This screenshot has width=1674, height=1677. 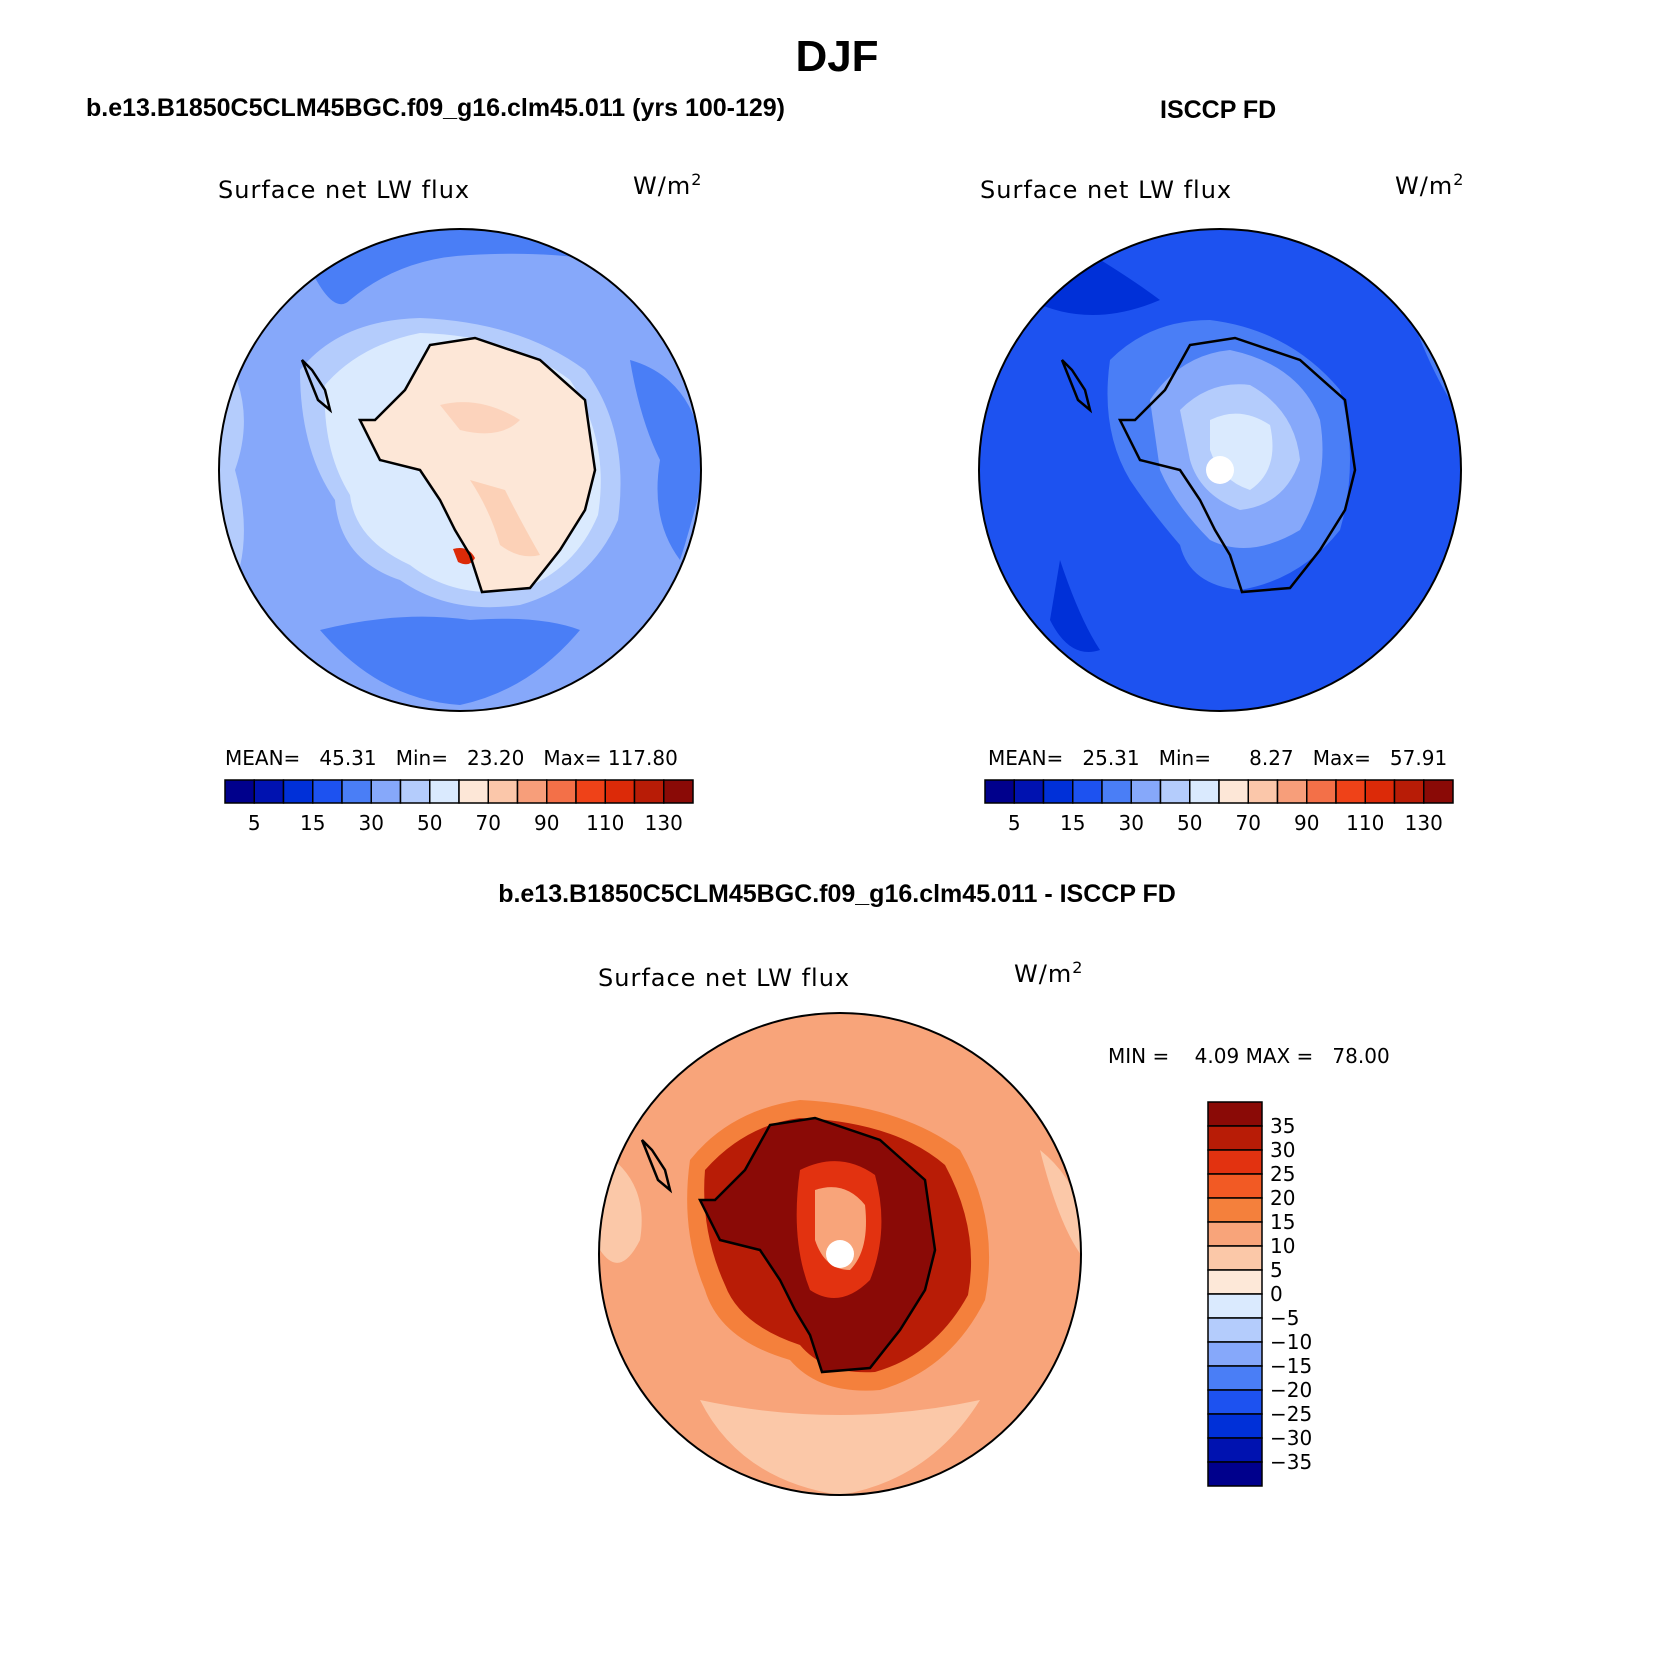 What do you see at coordinates (1248, 823) in the screenshot?
I see `right-colorbar-tick-label: 70` at bounding box center [1248, 823].